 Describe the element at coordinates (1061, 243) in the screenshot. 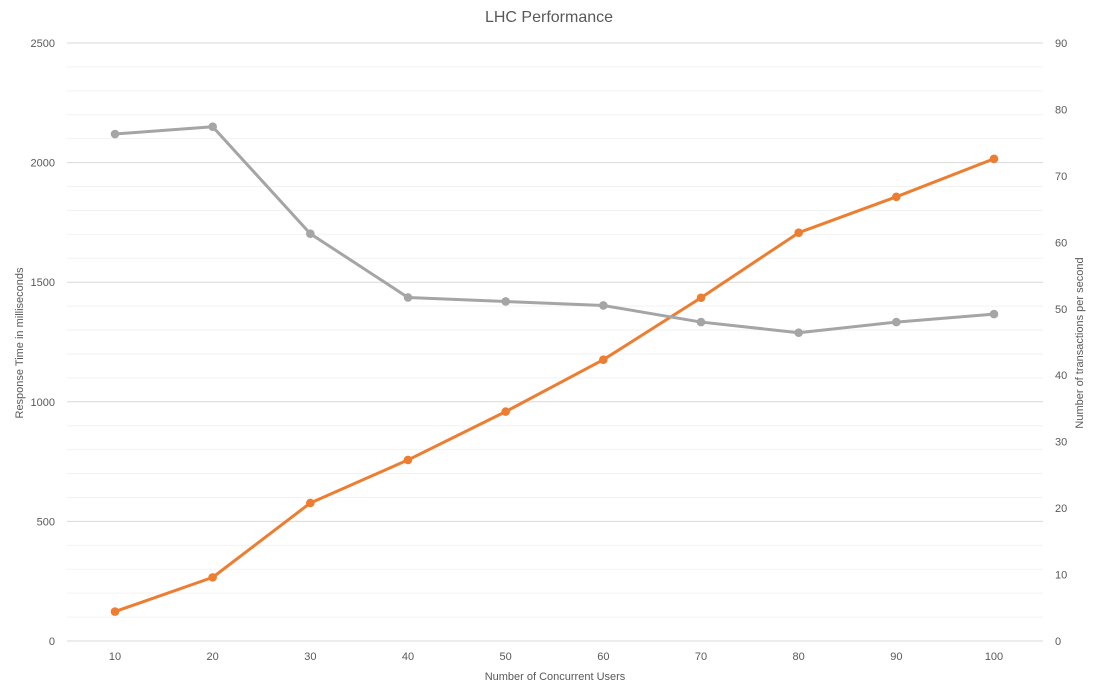

I see `right-y-tick-label: 60` at that location.